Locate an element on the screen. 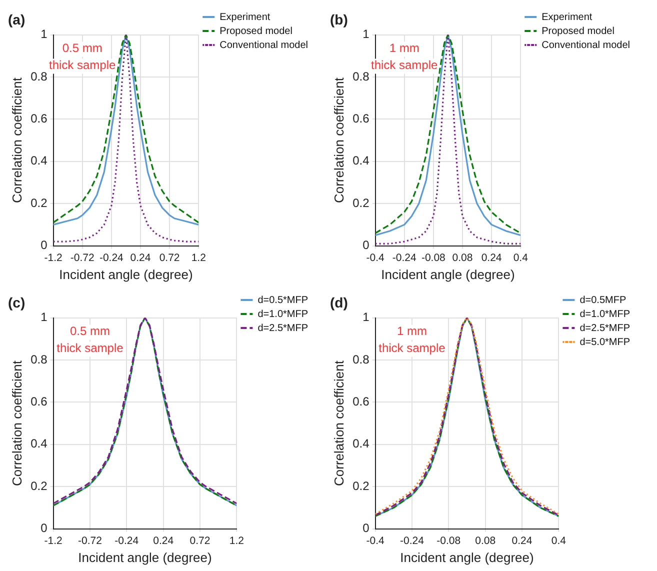 Image resolution: width=657 pixels, height=571 pixels. legend-label: d=0.5*MFP is located at coordinates (283, 300).